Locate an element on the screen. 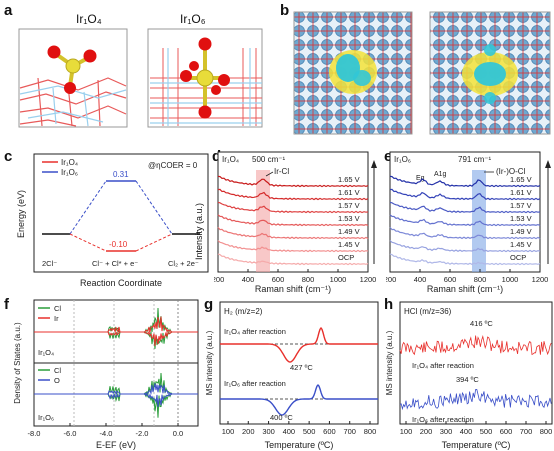 Image resolution: width=554 pixels, height=451 pixels. potential-label: 1.49 V is located at coordinates (349, 231).